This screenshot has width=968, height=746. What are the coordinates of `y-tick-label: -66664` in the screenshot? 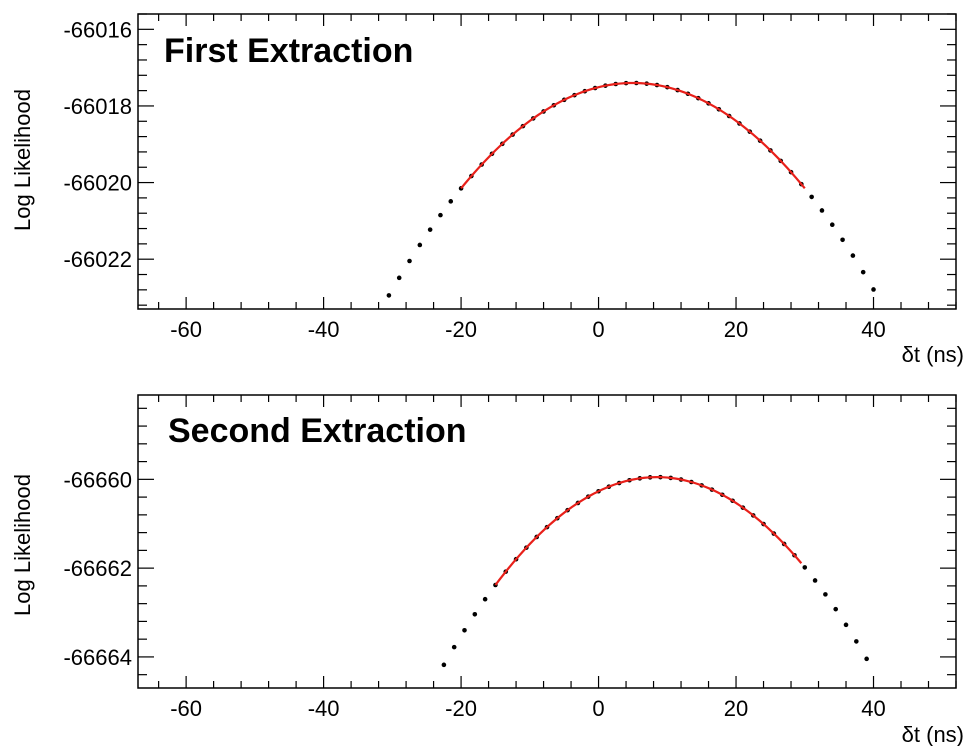 It's located at (97, 657).